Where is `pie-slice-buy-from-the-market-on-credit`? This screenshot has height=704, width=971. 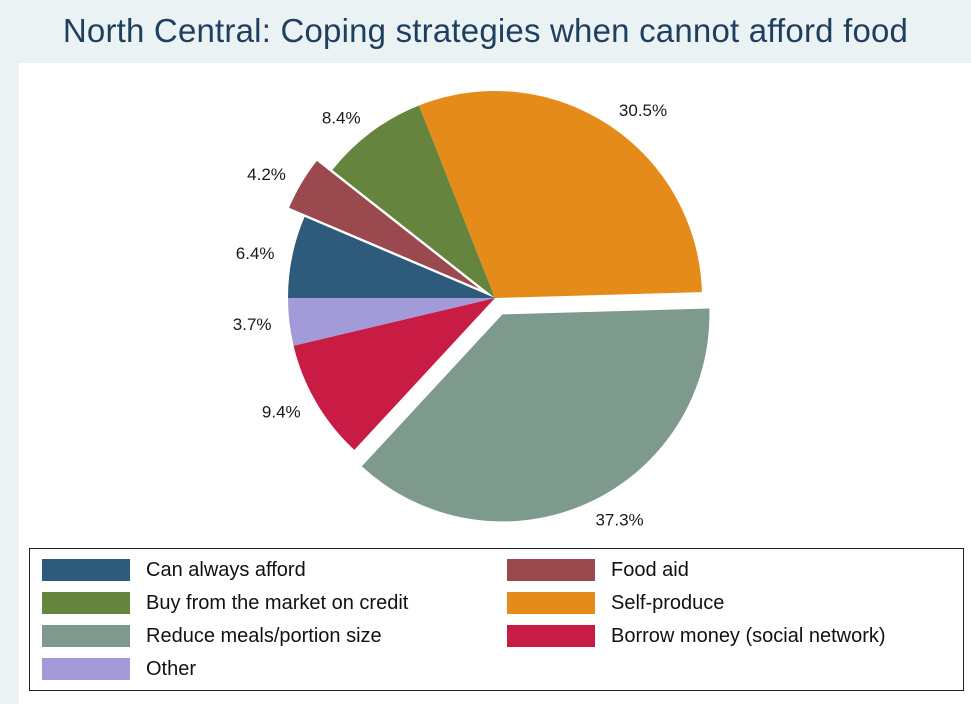 pie-slice-buy-from-the-market-on-credit is located at coordinates (413, 201).